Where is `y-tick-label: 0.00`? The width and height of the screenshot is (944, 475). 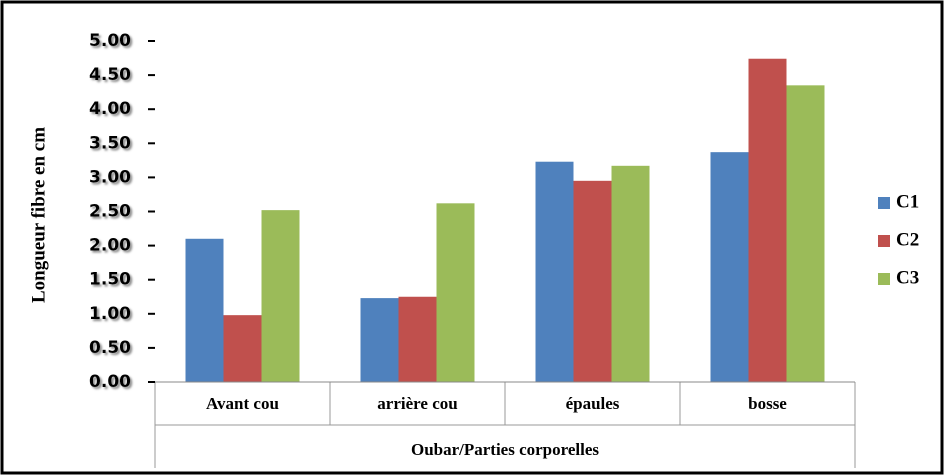
y-tick-label: 0.00 is located at coordinates (110, 382).